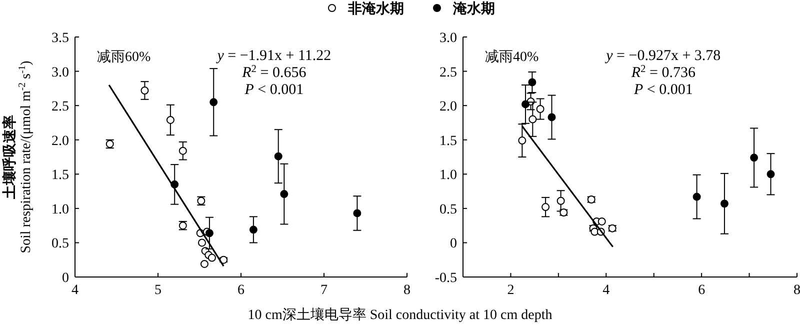 The width and height of the screenshot is (800, 325). What do you see at coordinates (512, 57) in the screenshot?
I see `annotation: 减雨40%` at bounding box center [512, 57].